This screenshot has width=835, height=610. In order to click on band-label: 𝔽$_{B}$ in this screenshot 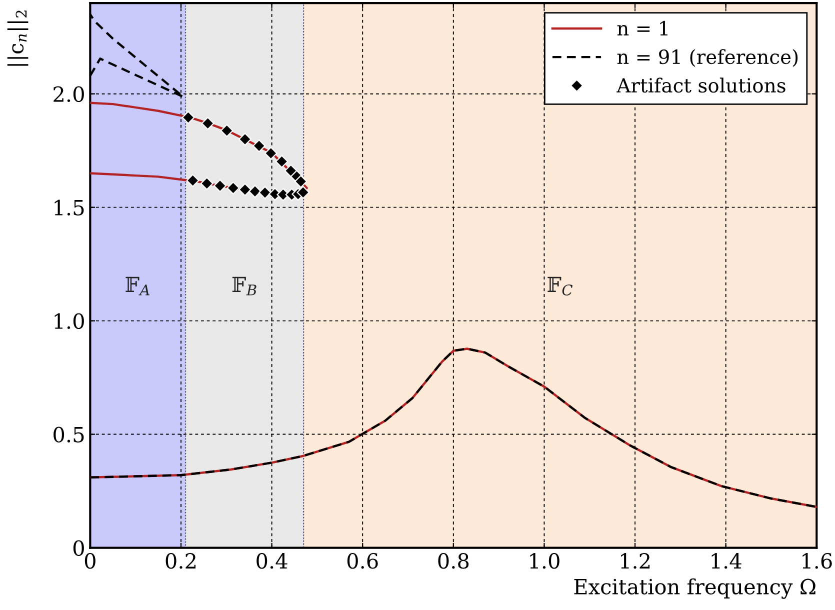, I will do `click(244, 286)`.